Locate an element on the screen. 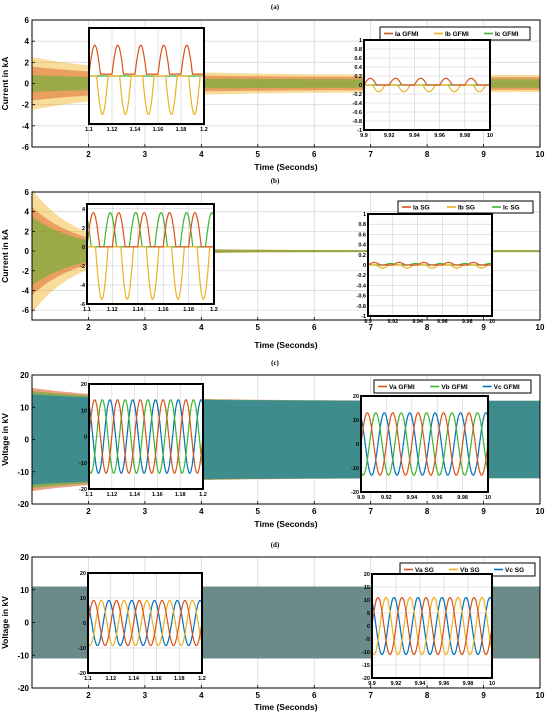 The image size is (550, 721). inset-wave-vc-gfmi is located at coordinates (146, 437).